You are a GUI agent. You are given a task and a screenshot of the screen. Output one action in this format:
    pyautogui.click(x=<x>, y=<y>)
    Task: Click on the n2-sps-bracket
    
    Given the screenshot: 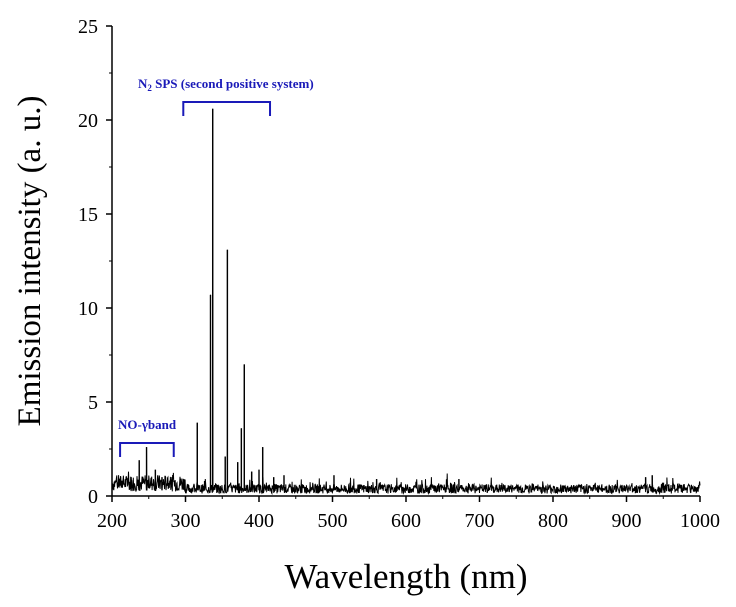 What is the action you would take?
    pyautogui.click(x=227, y=108)
    